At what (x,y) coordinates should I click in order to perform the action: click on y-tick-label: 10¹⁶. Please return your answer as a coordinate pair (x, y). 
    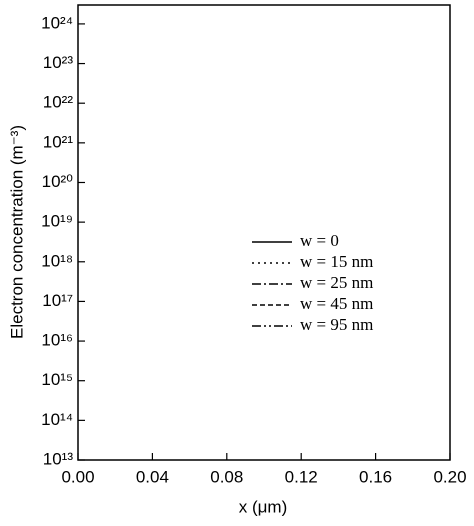
    Looking at the image, I should click on (57, 340).